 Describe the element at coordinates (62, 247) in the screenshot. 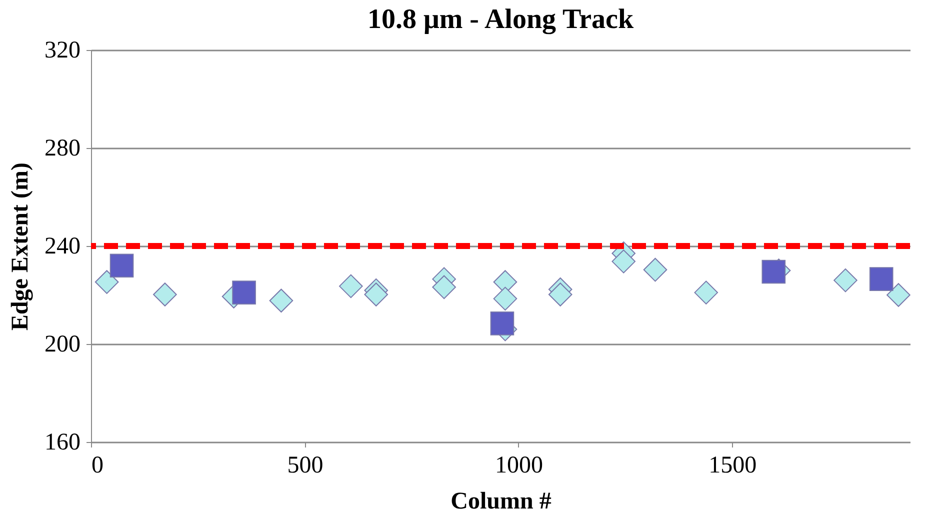

I see `y-tick-label: 240` at that location.